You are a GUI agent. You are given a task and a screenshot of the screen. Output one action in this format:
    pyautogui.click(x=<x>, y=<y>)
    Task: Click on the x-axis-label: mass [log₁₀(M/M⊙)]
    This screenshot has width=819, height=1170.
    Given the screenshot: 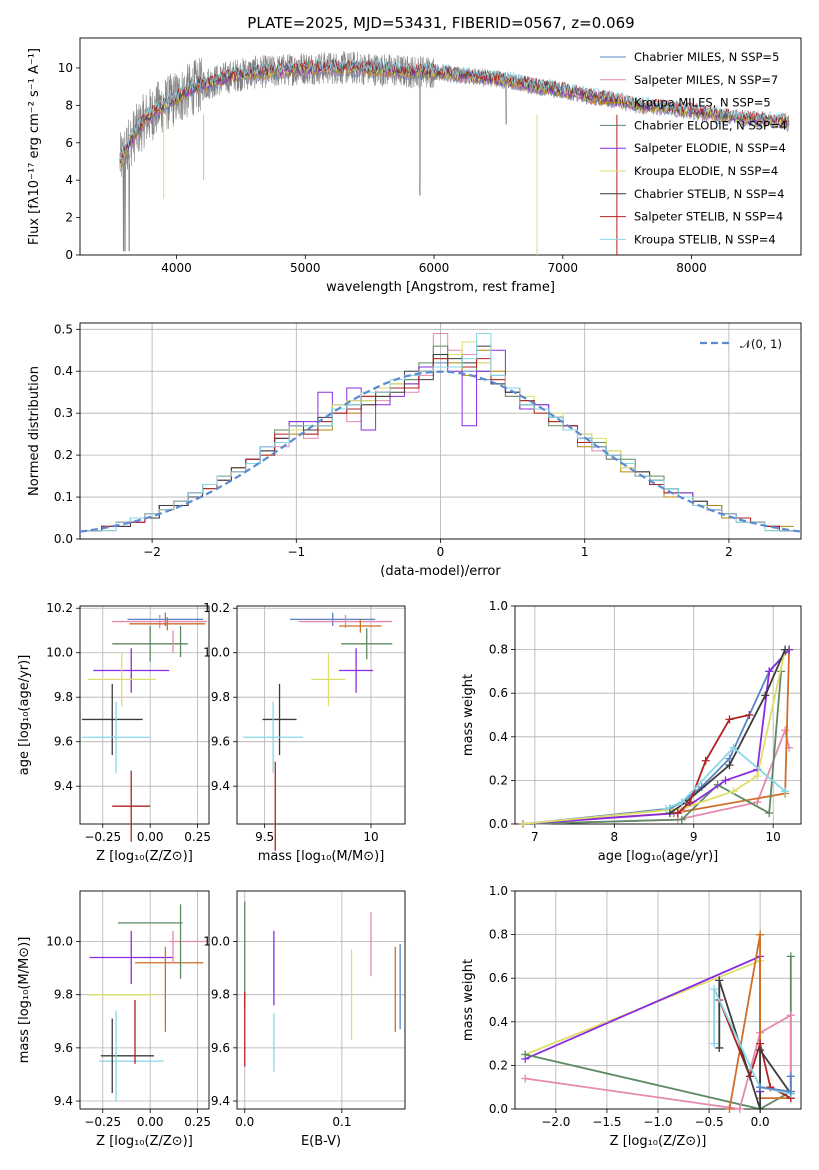 What is the action you would take?
    pyautogui.click(x=321, y=856)
    